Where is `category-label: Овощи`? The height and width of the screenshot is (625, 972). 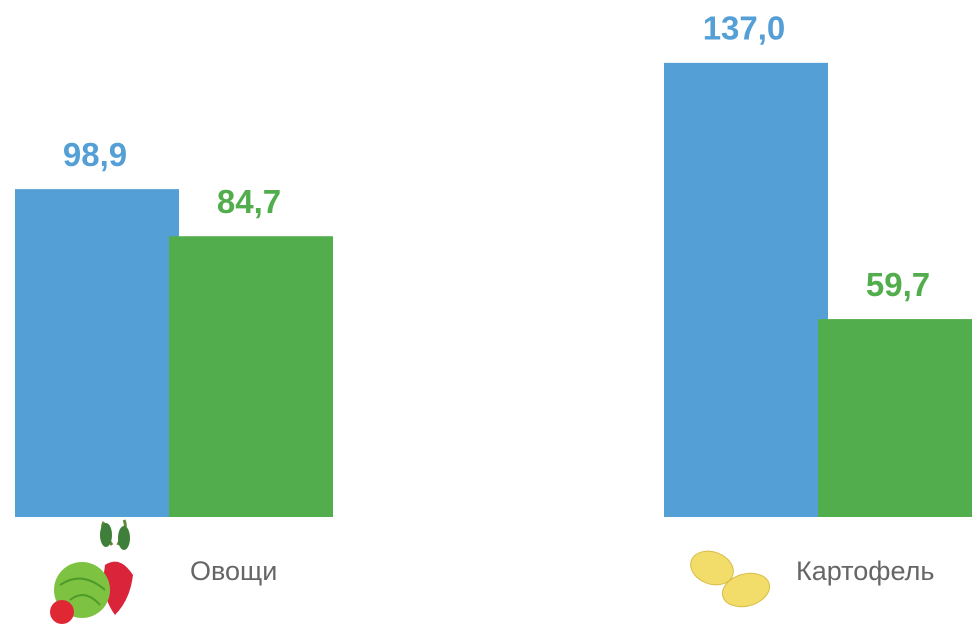 category-label: Овощи is located at coordinates (233, 571).